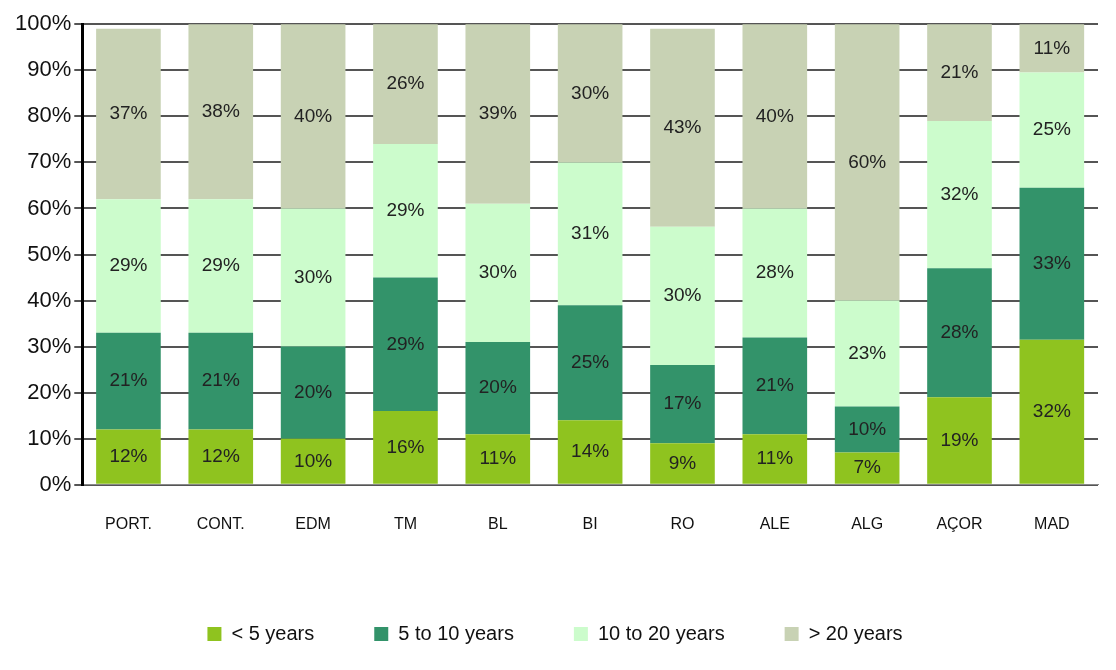 This screenshot has width=1116, height=670. What do you see at coordinates (498, 523) in the screenshot?
I see `x-tick-label: BL` at bounding box center [498, 523].